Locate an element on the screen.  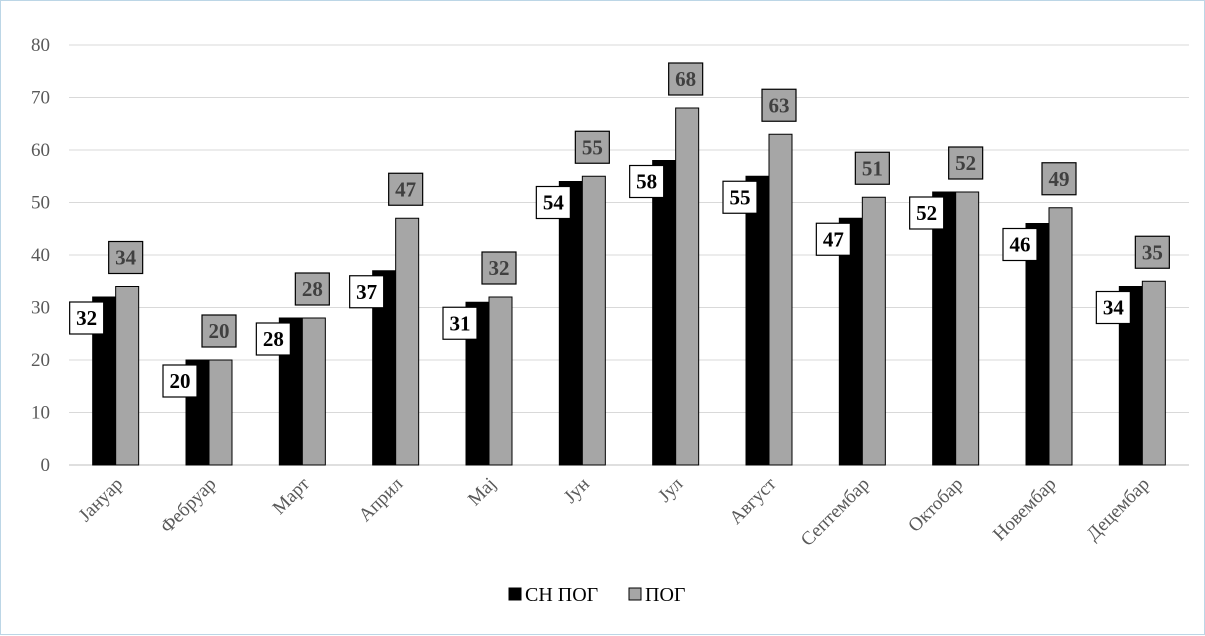
y-tick-label: 80 is located at coordinates (40, 45).